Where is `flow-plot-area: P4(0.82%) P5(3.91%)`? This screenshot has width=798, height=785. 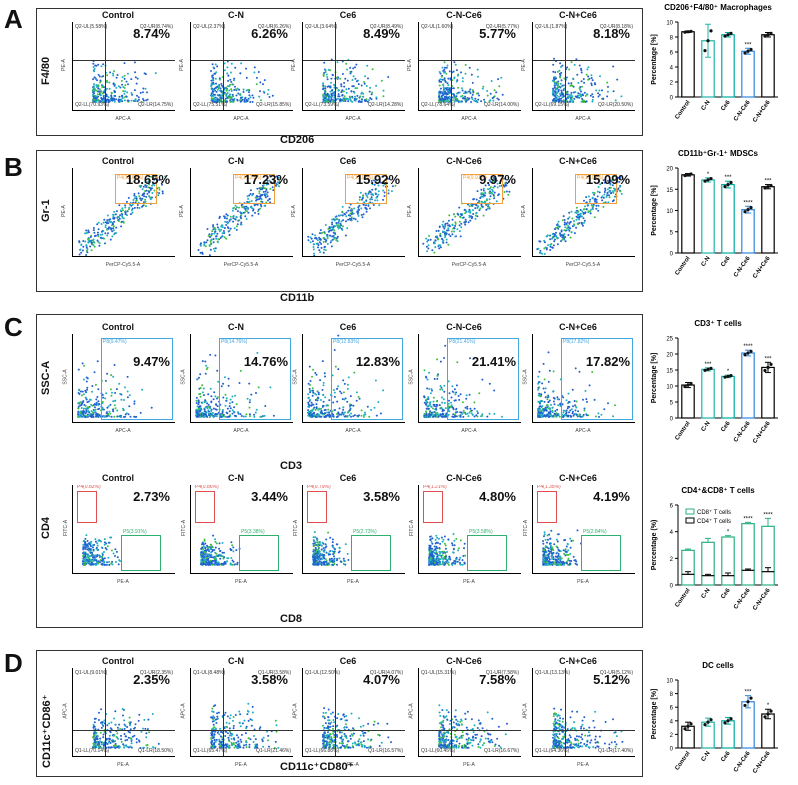 flow-plot-area: P4(0.82%) P5(3.91%) is located at coordinates (123, 529).